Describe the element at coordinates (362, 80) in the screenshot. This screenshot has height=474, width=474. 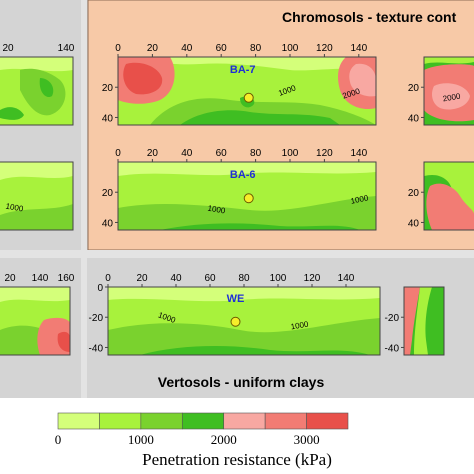
I see `ba7-red-right-inner` at that location.